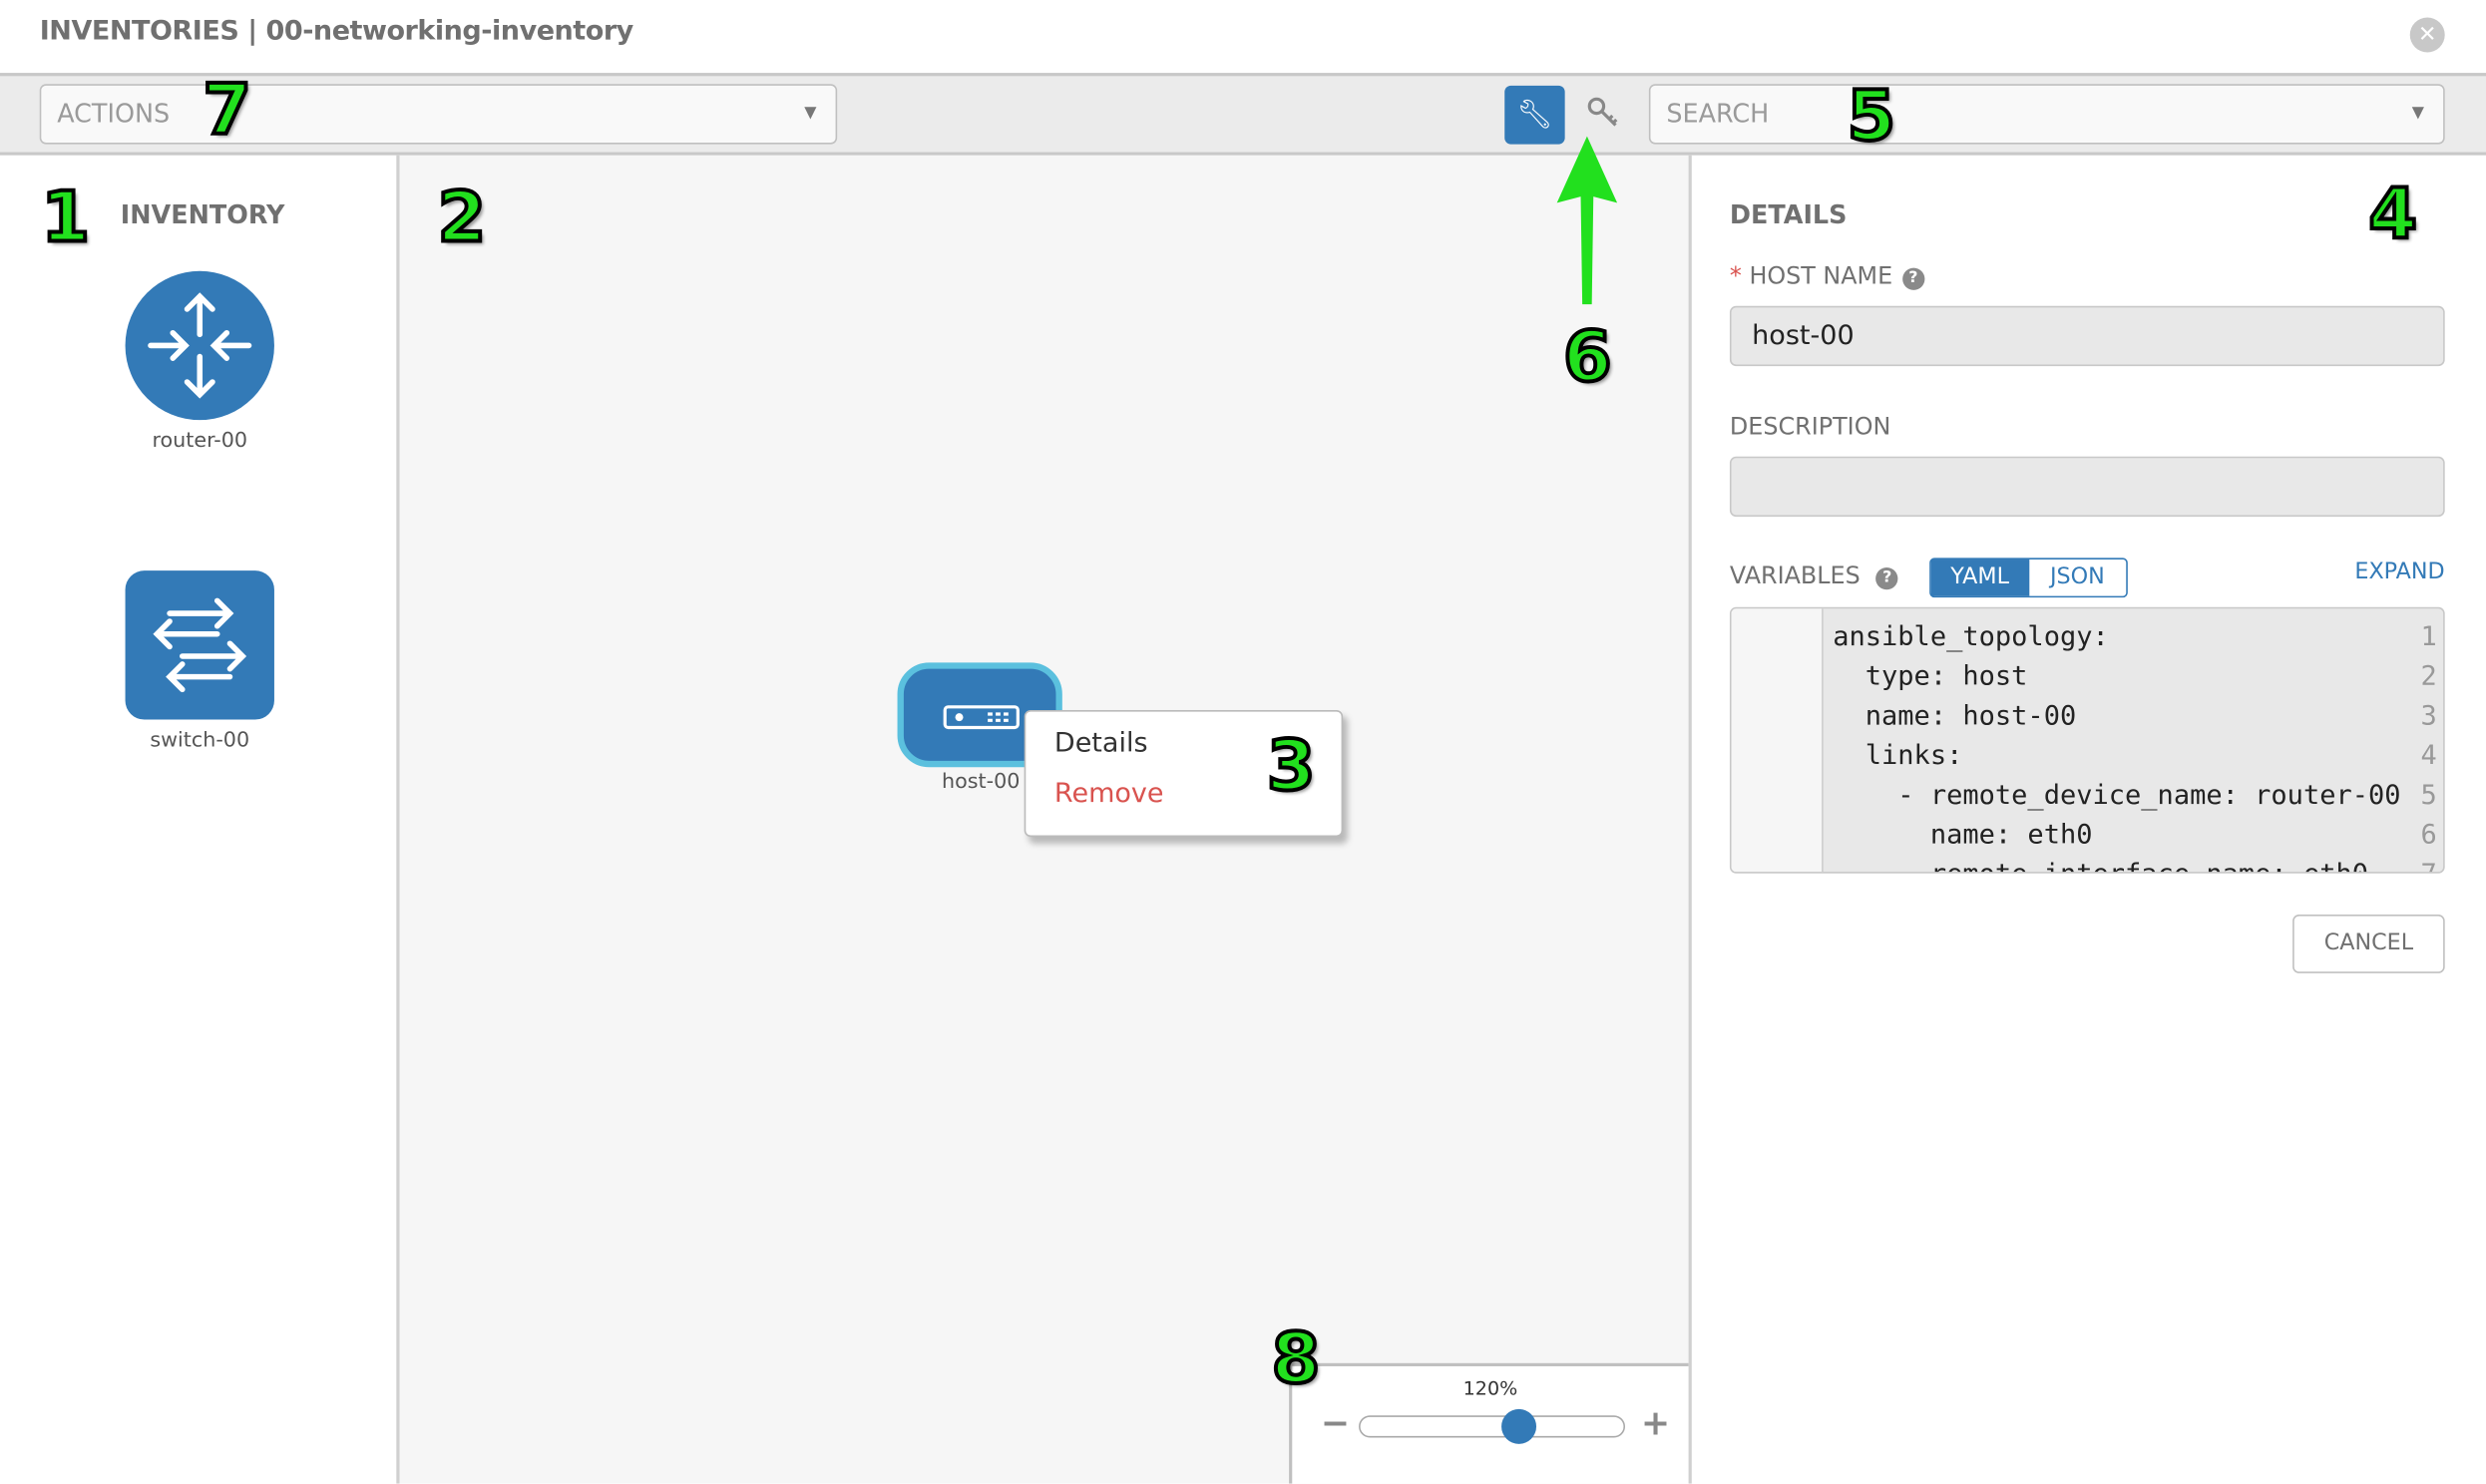  Describe the element at coordinates (1296, 1359) in the screenshot. I see `annotation-8: 8` at that location.